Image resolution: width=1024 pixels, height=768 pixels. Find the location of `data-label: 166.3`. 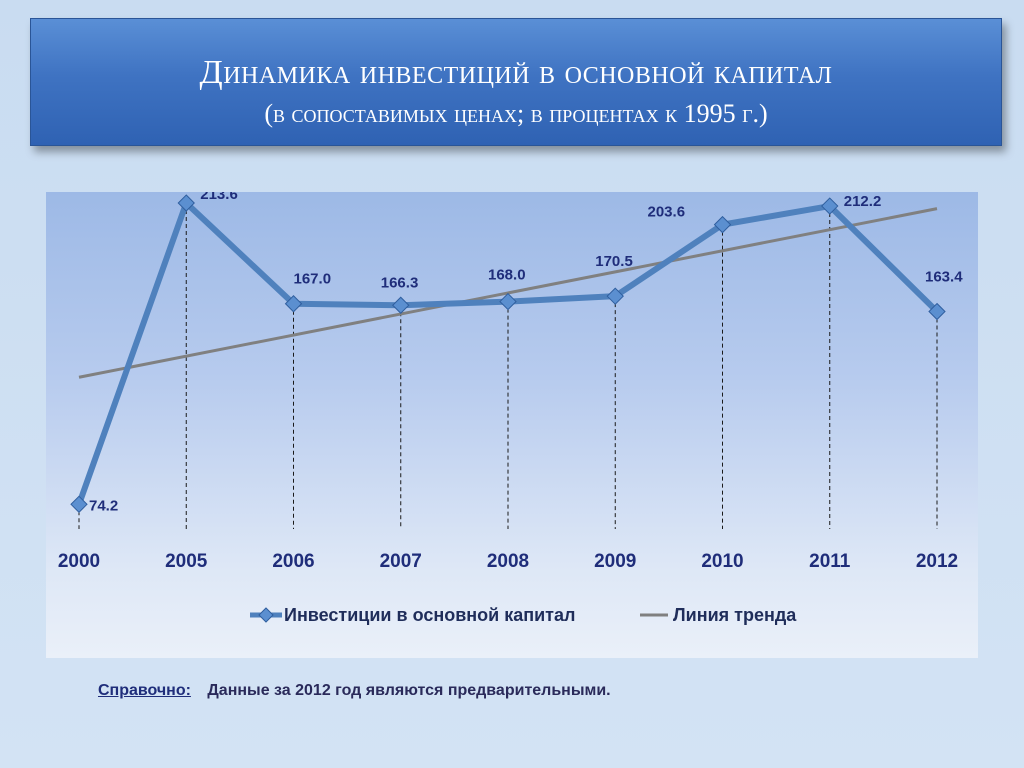

data-label: 166.3 is located at coordinates (400, 282).